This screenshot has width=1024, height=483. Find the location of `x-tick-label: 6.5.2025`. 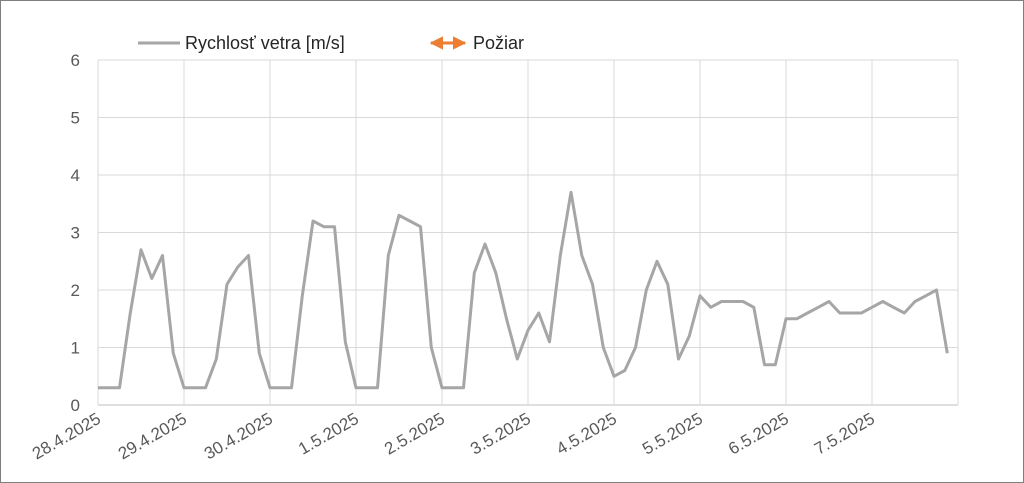

x-tick-label: 6.5.2025 is located at coordinates (758, 434).